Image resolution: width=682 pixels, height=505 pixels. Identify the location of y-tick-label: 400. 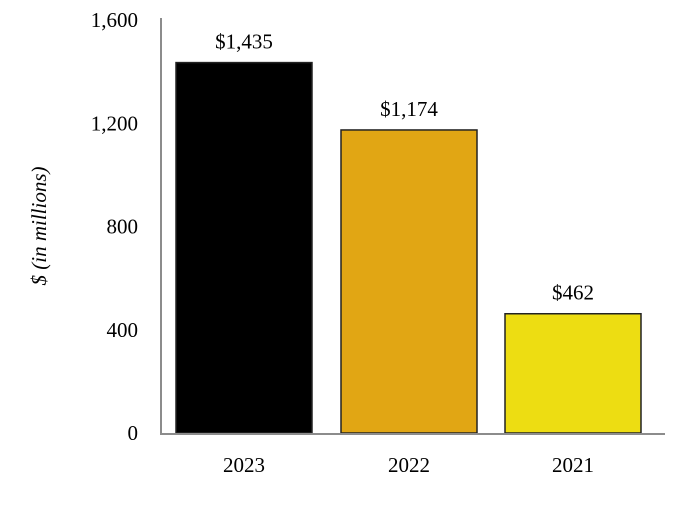
(123, 330).